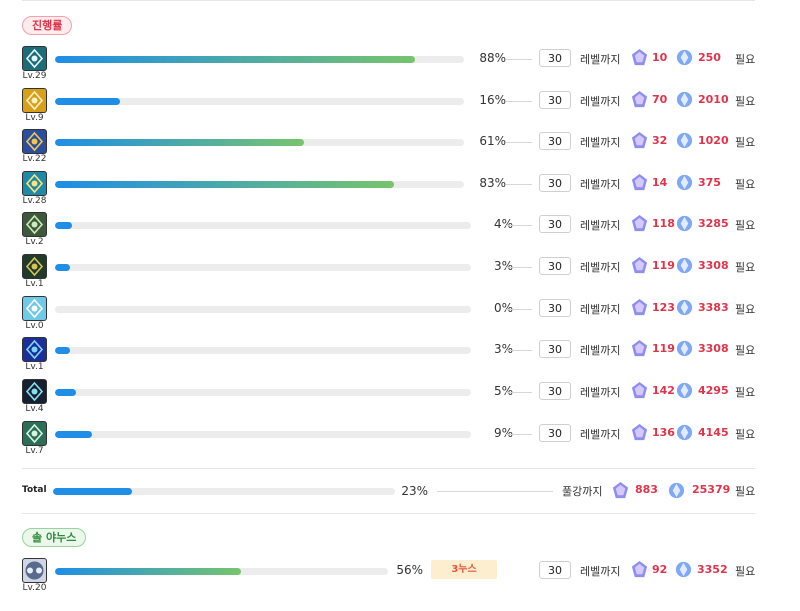  I want to click on gem1-count: 32, so click(660, 140).